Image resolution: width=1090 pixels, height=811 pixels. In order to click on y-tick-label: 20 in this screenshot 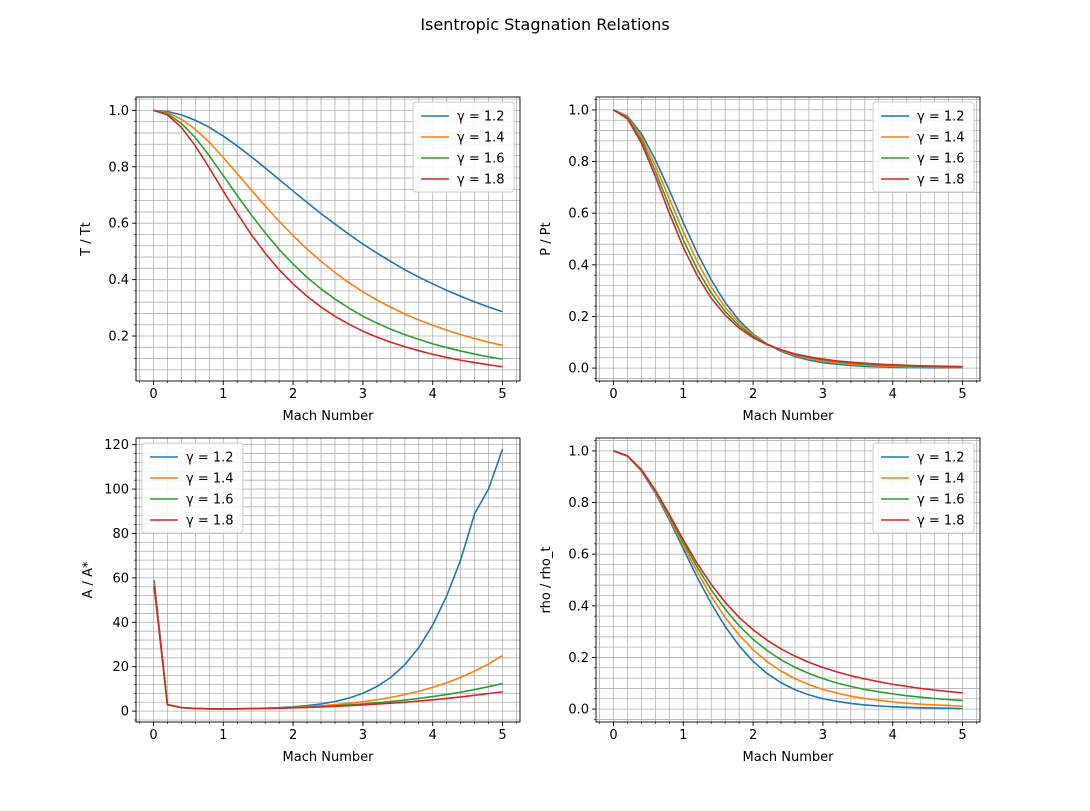, I will do `click(120, 667)`.